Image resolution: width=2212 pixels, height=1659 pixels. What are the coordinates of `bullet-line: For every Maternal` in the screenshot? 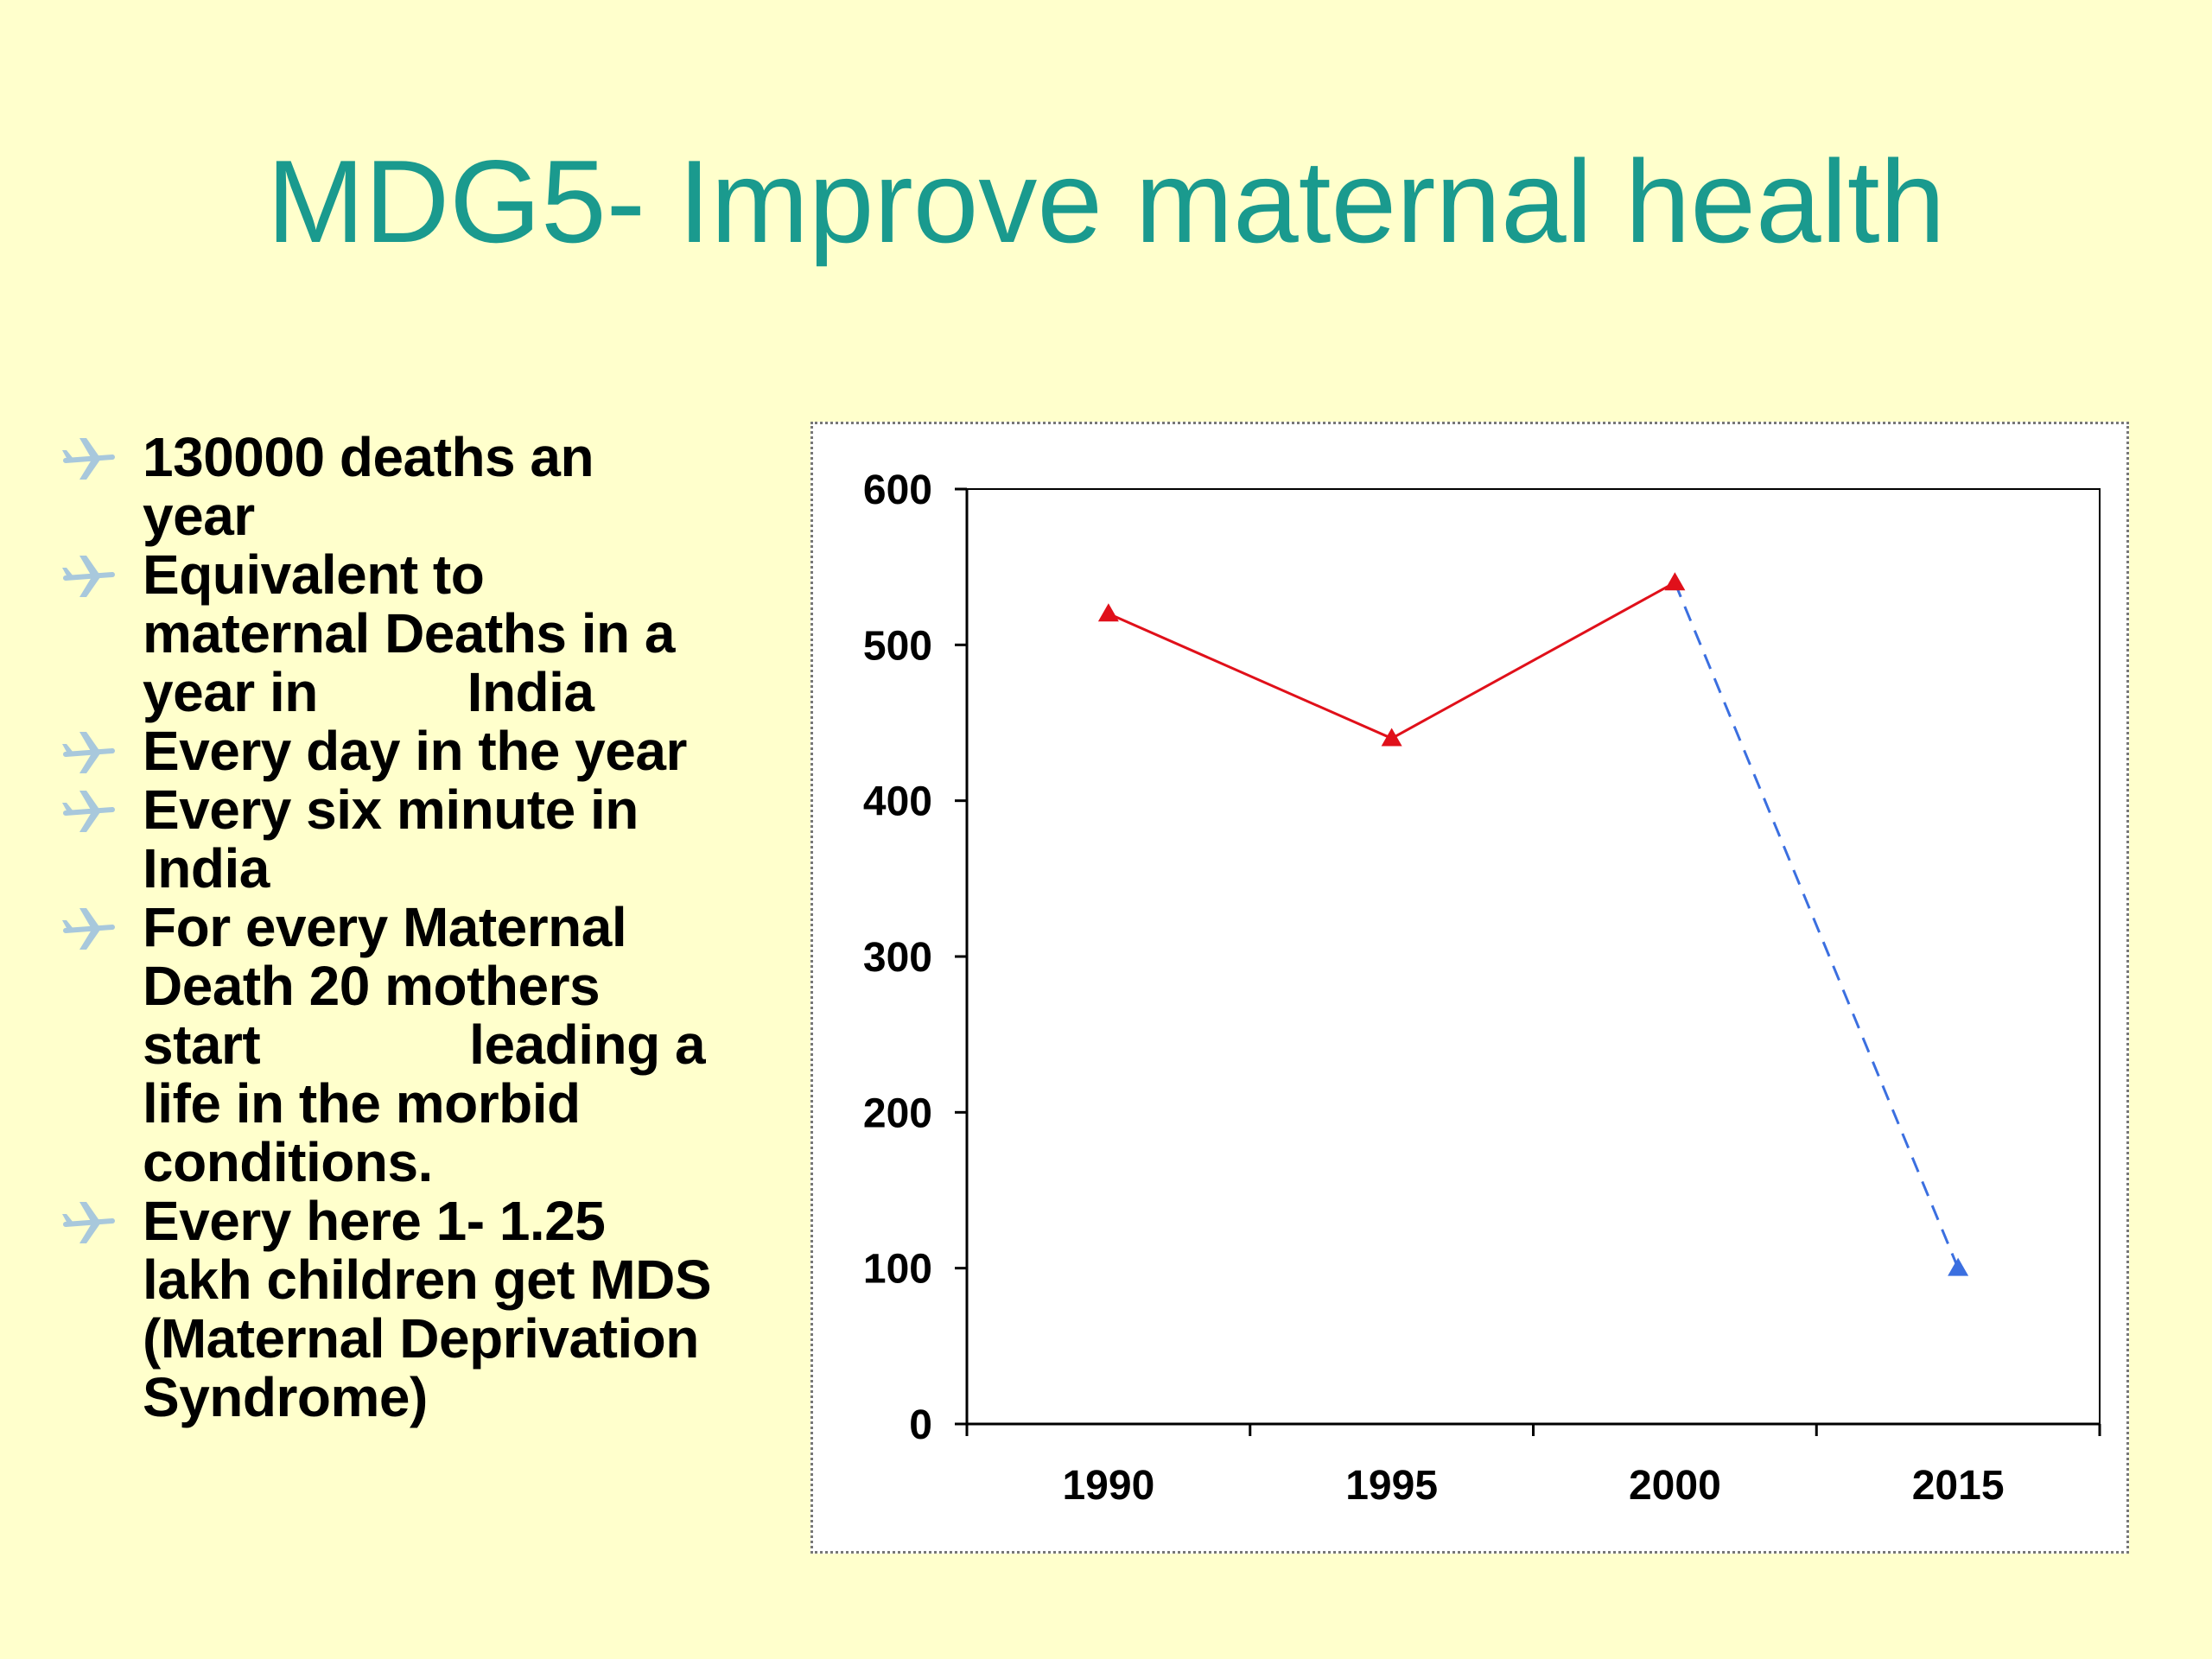 It's located at (385, 927).